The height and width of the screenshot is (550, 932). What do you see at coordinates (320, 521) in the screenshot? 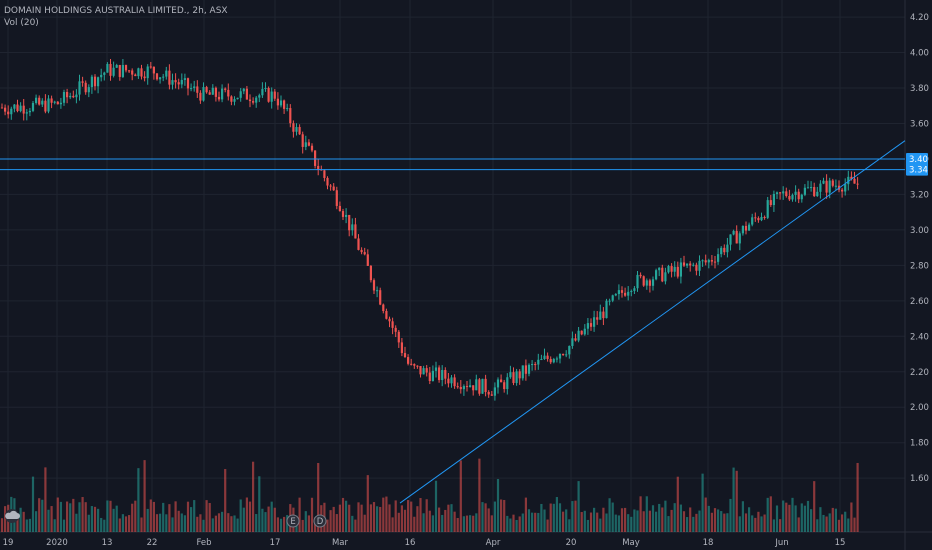
I see `dividend-marker` at bounding box center [320, 521].